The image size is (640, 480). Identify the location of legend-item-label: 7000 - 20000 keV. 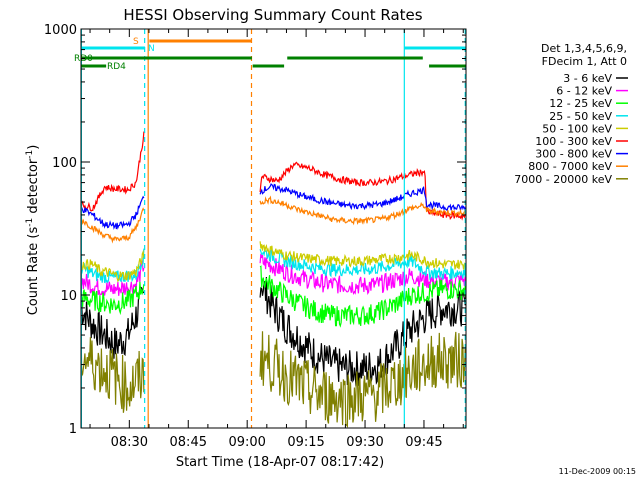
(563, 179).